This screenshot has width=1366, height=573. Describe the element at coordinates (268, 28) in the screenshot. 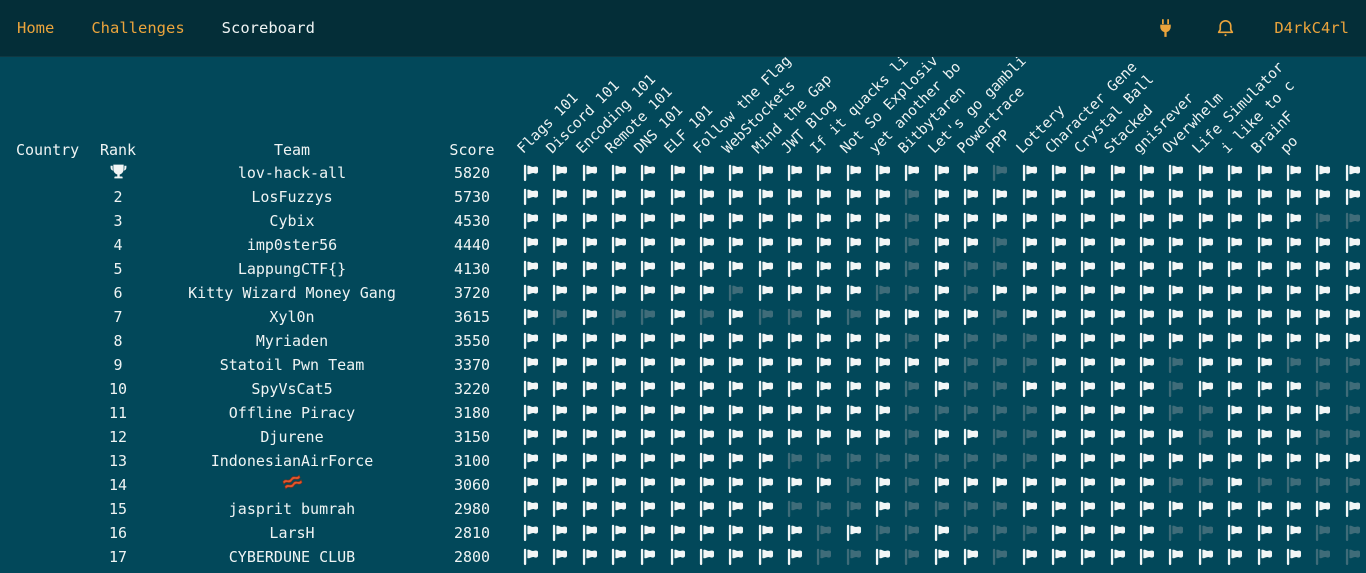

I see `nav-link-scoreboard: Scoreboard` at that location.